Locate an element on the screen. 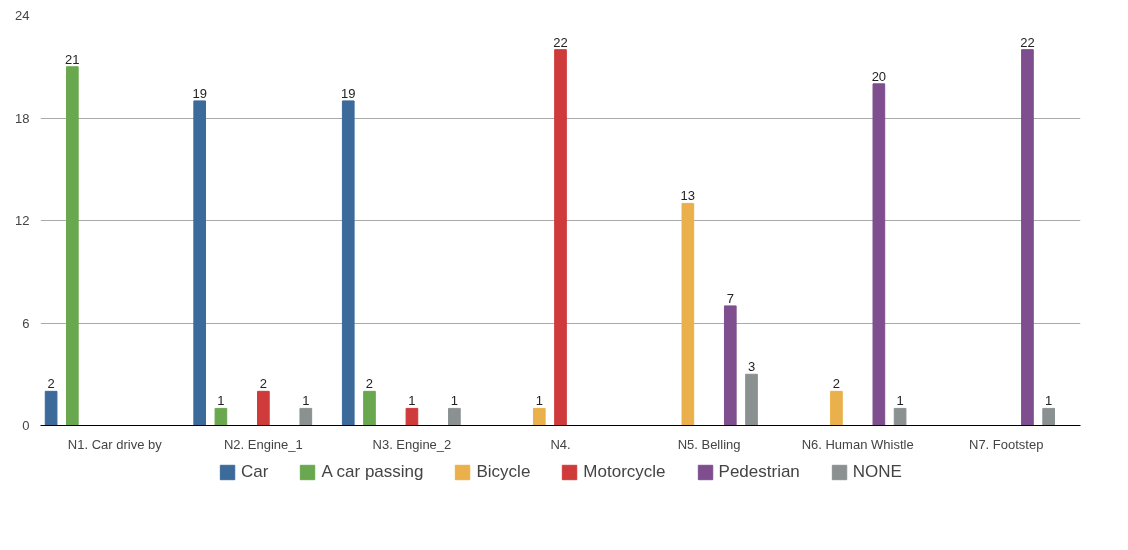 This screenshot has height=550, width=1128. x-tick-label: N3. Engine_2 is located at coordinates (412, 444).